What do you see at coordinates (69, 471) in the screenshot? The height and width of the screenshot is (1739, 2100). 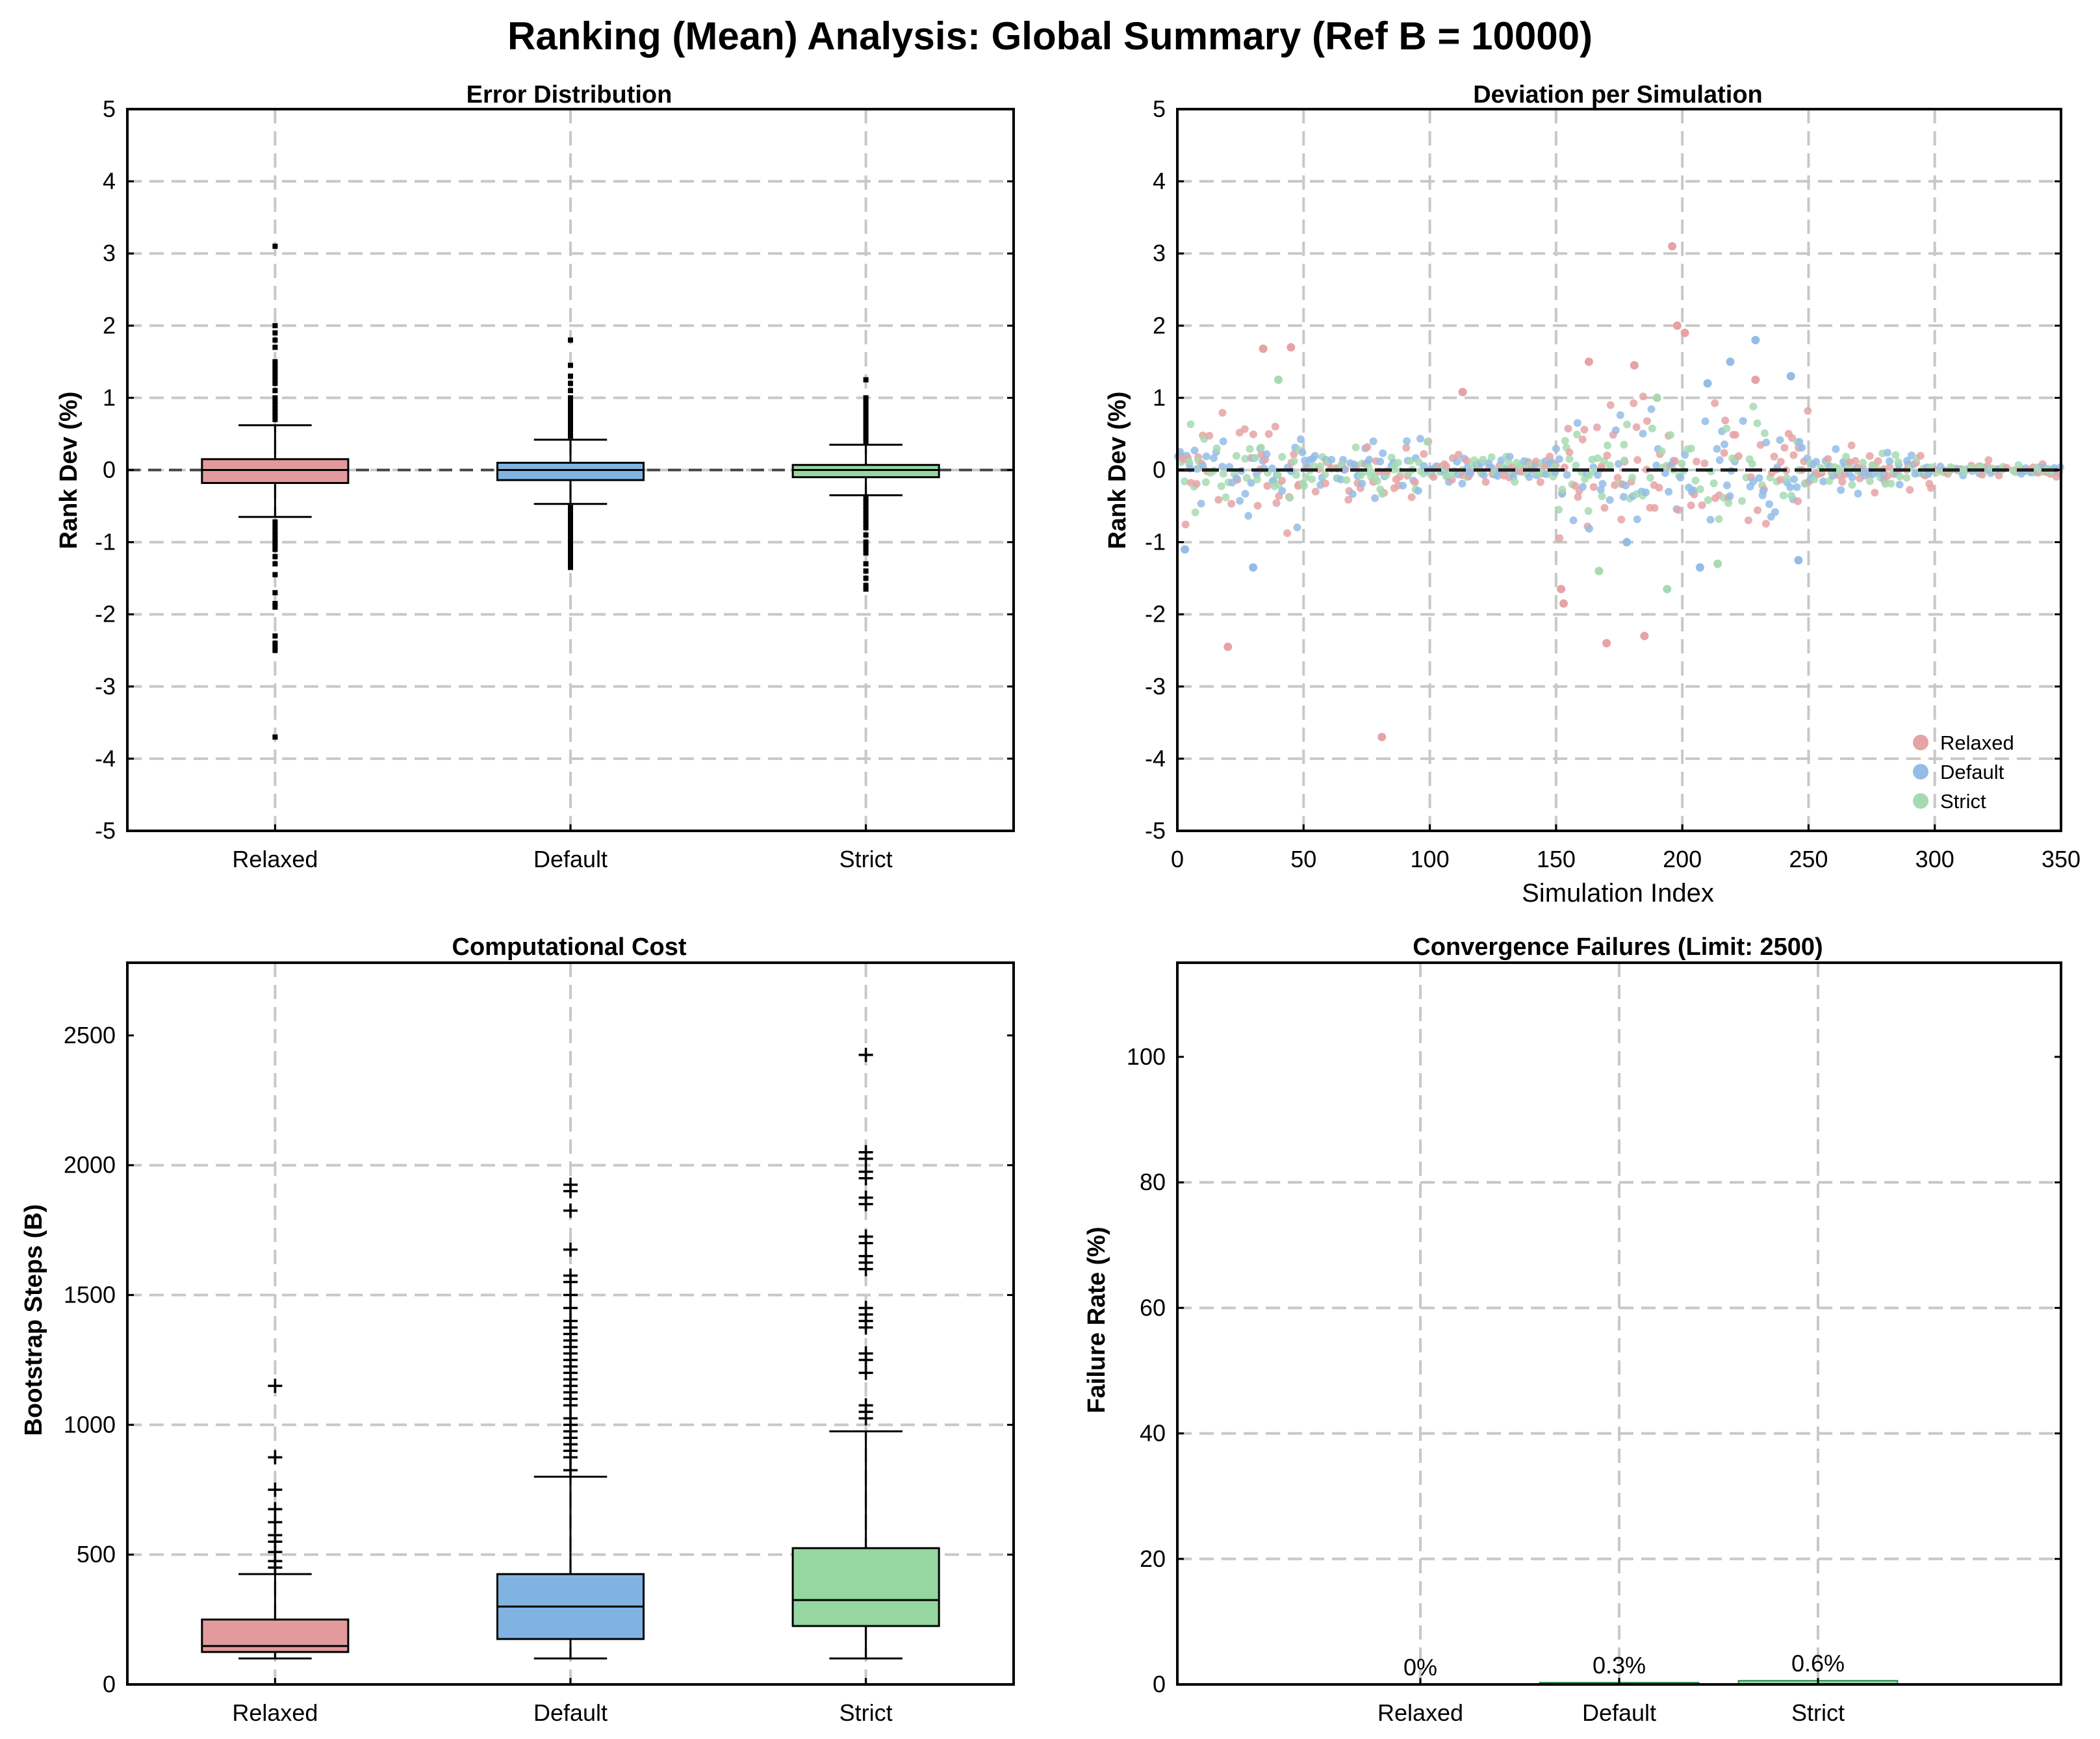 I see `error-distribution-ylabel: Rank Dev (%)` at bounding box center [69, 471].